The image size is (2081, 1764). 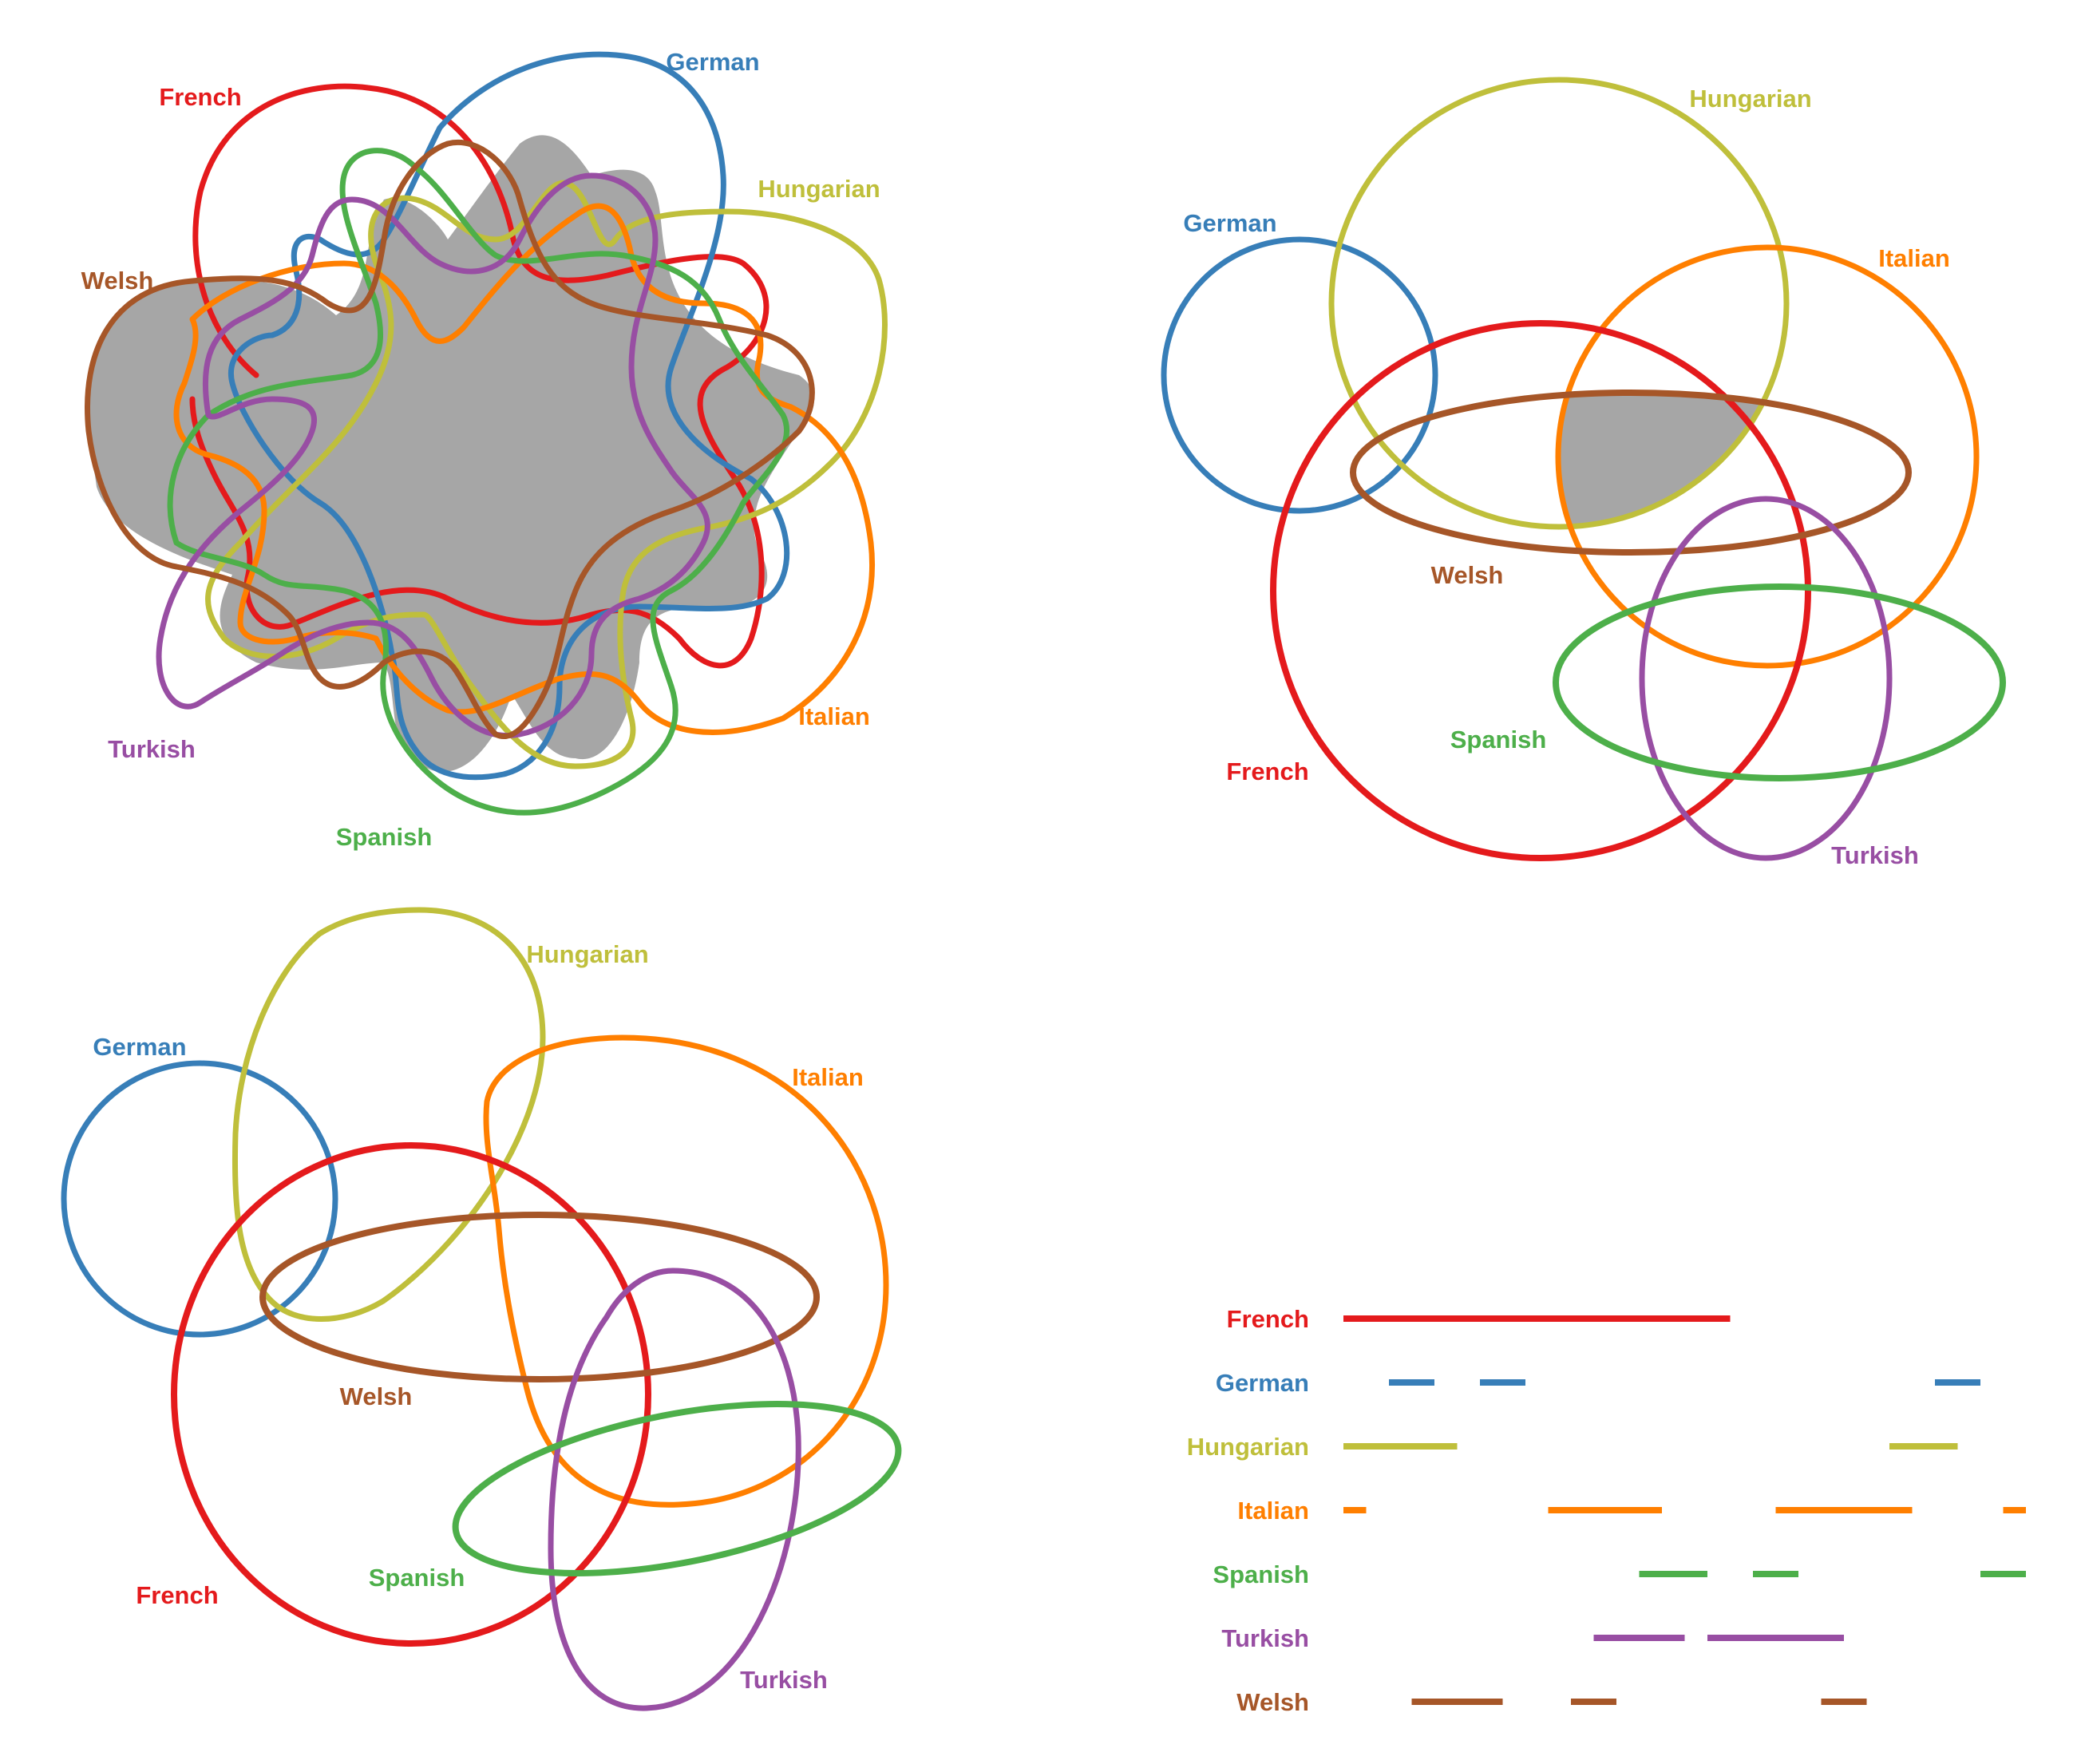 I want to click on welsh-curve, so click(x=450, y=440).